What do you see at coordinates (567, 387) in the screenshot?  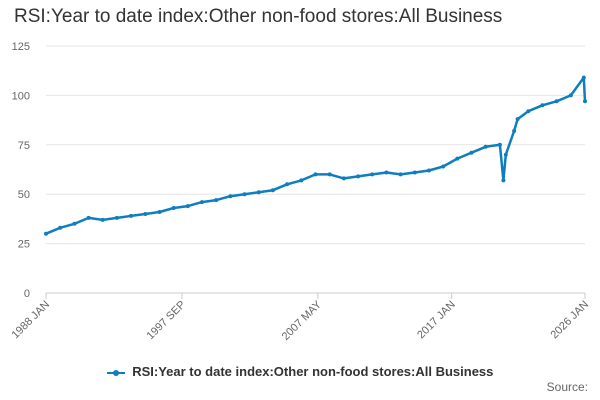 I see `source-label: Source:` at bounding box center [567, 387].